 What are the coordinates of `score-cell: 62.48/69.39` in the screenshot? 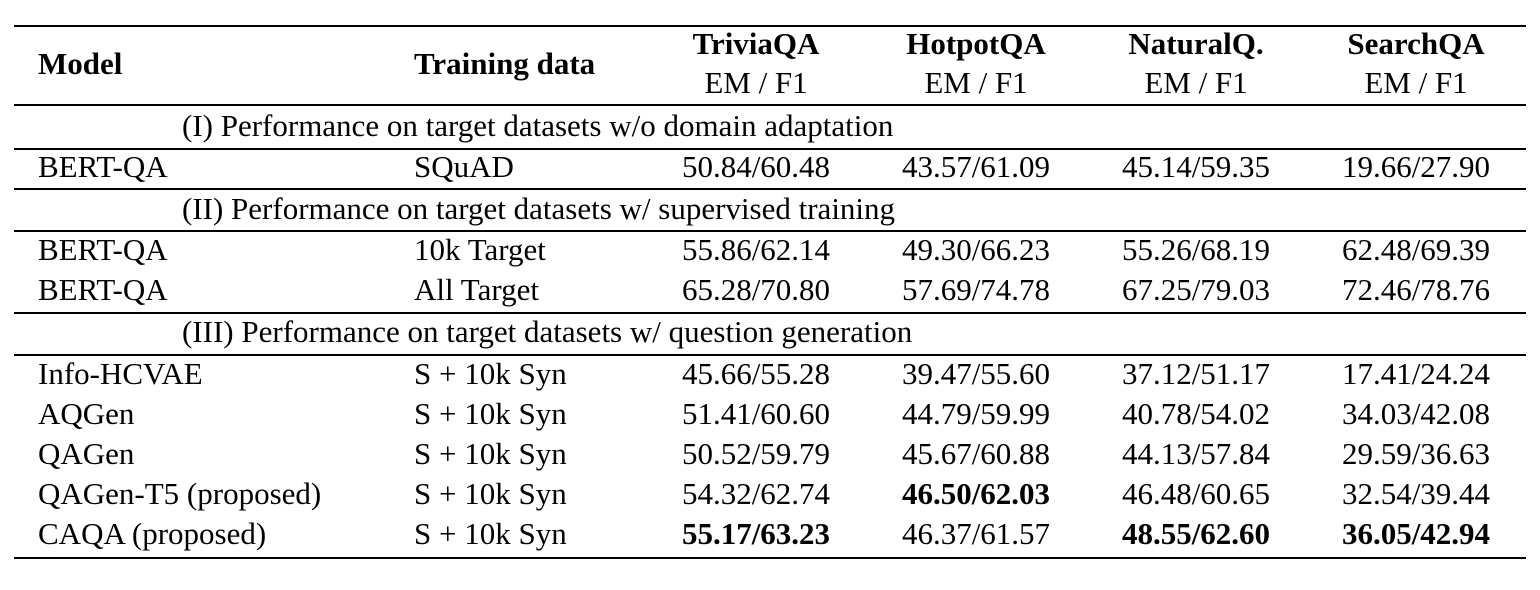 It's located at (1416, 249).